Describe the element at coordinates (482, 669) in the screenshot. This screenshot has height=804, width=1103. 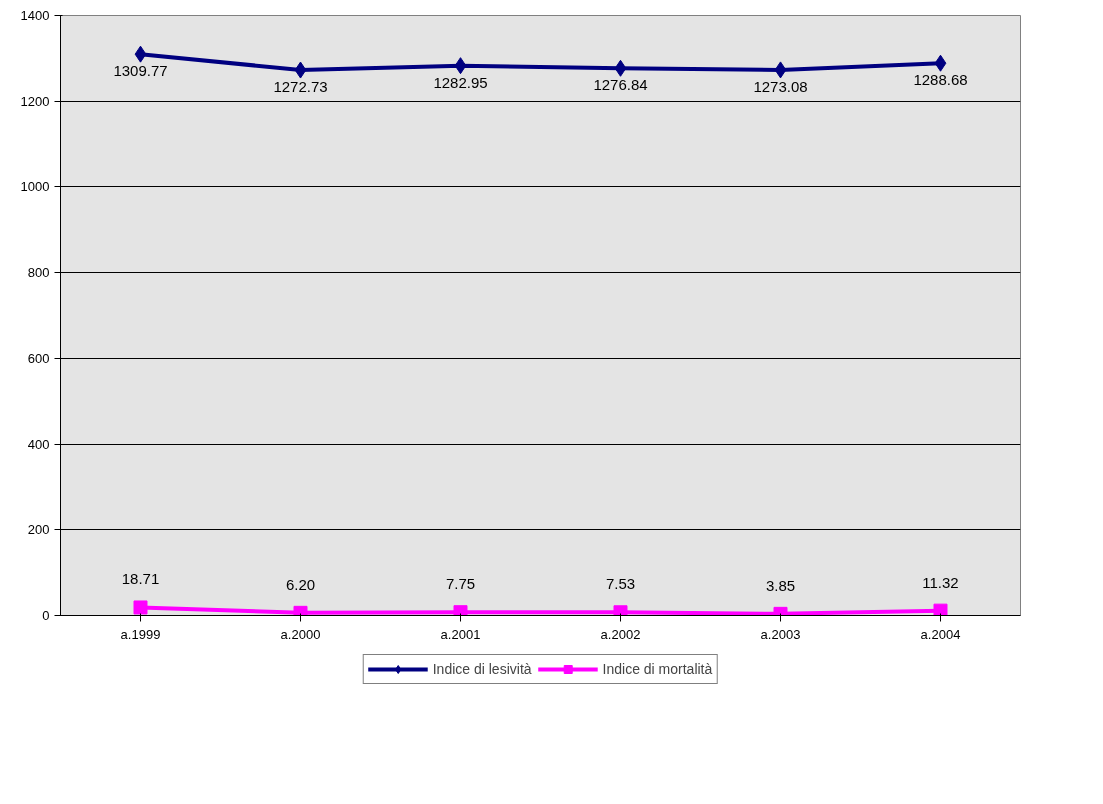
I see `legend-label: Indice di lesività` at that location.